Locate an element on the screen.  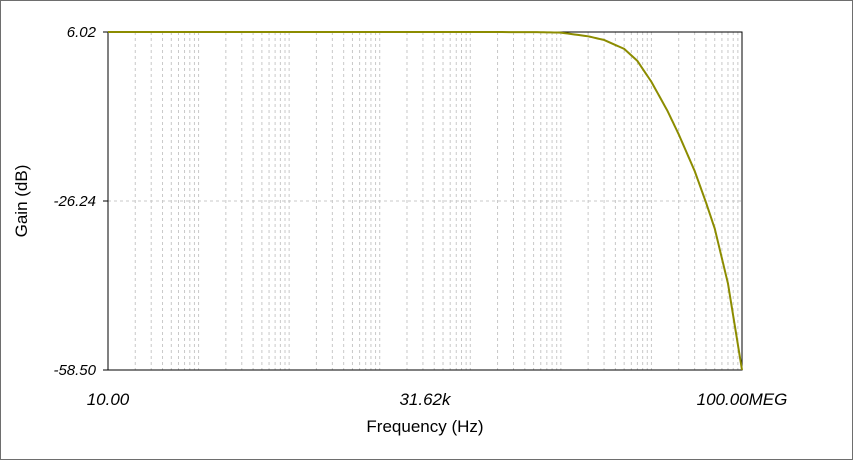
x-tick-label: 31.62k is located at coordinates (425, 399).